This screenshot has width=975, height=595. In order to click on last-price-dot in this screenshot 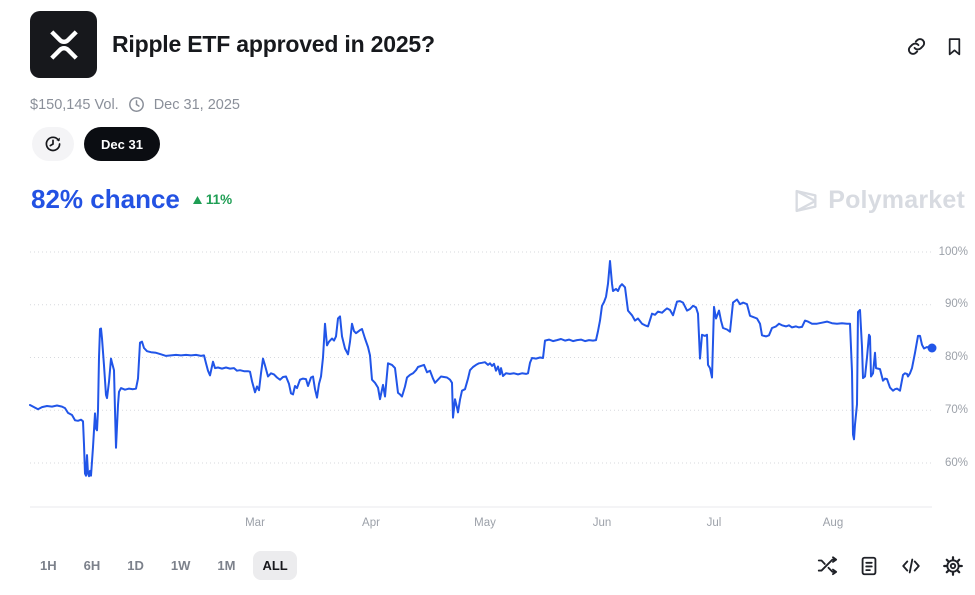, I will do `click(932, 348)`.